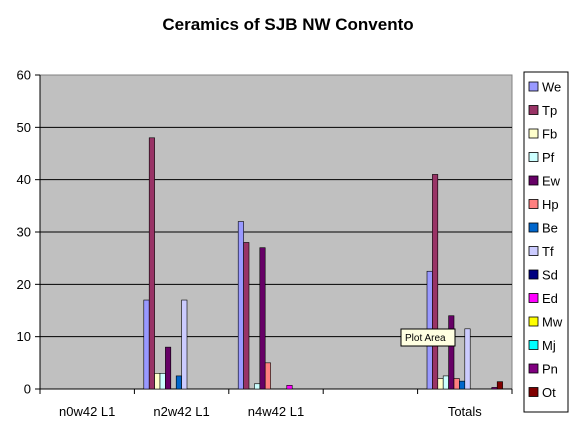  I want to click on x-tick-label: n0w42 L1, so click(87, 411).